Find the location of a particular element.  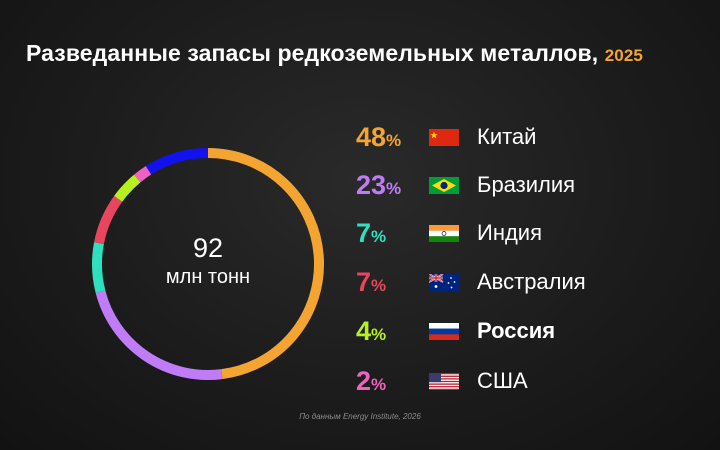

legend-percent: 2% is located at coordinates (371, 381).